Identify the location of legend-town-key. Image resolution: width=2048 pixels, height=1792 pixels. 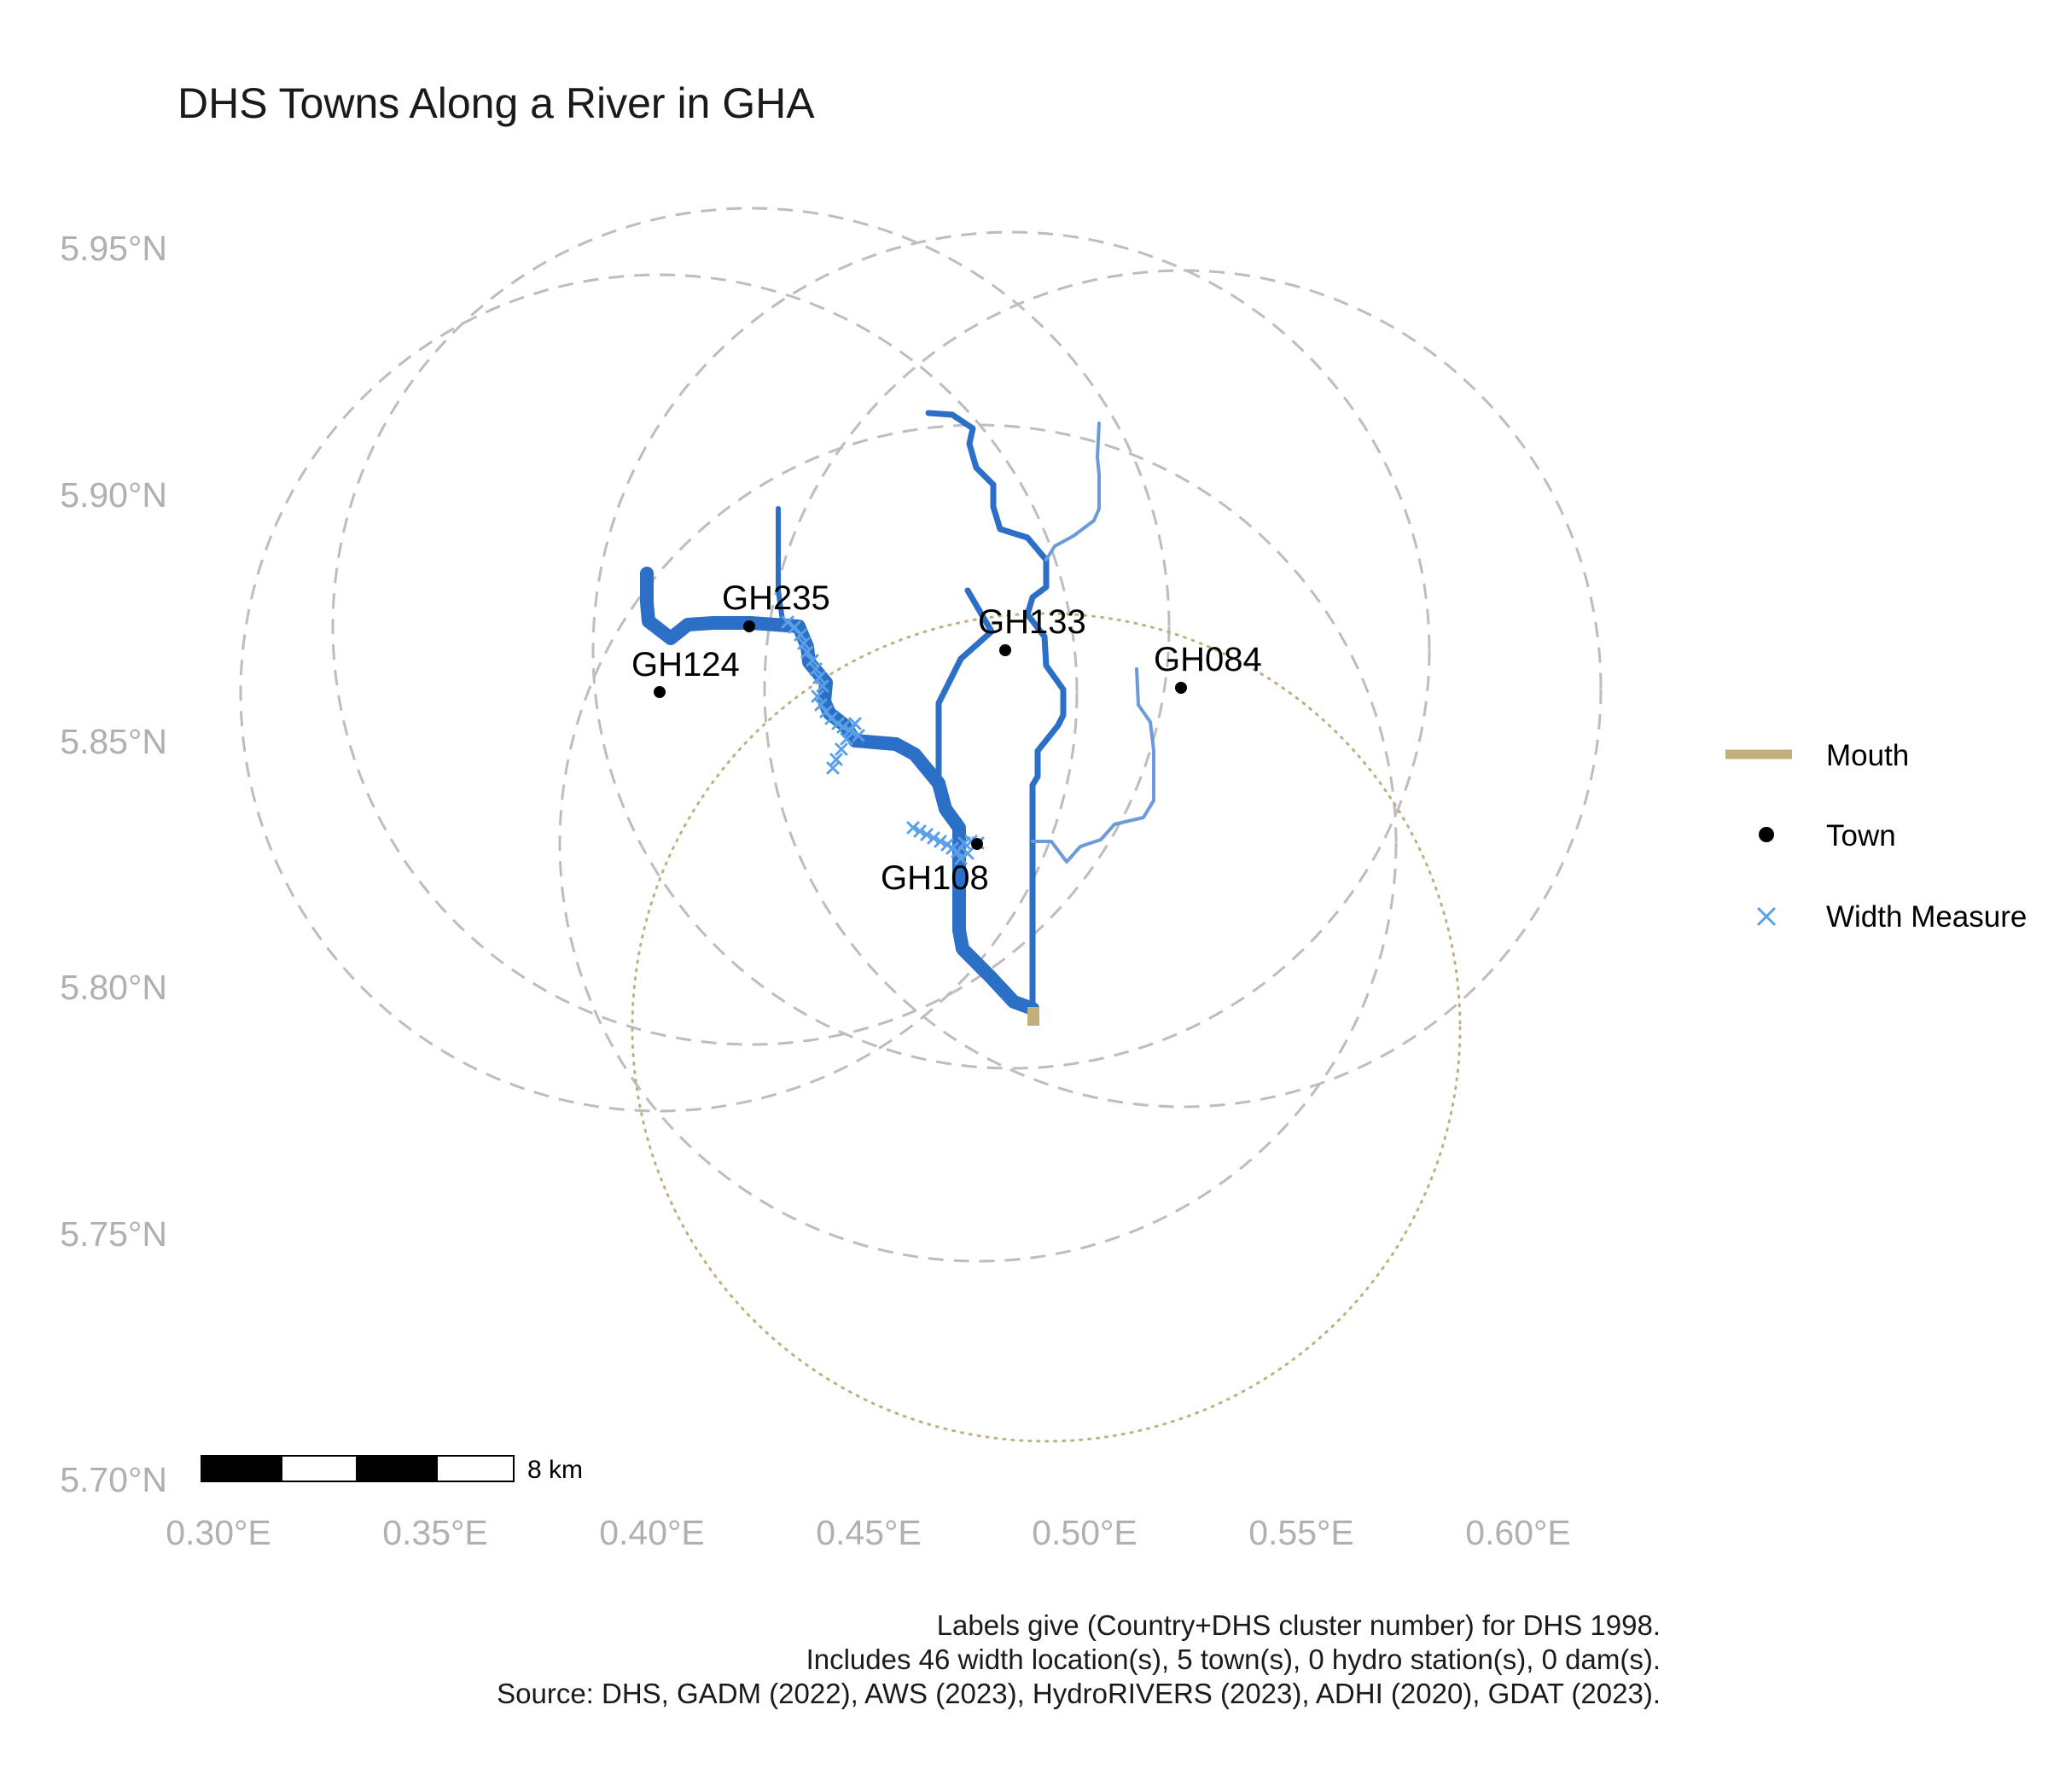
(1766, 834).